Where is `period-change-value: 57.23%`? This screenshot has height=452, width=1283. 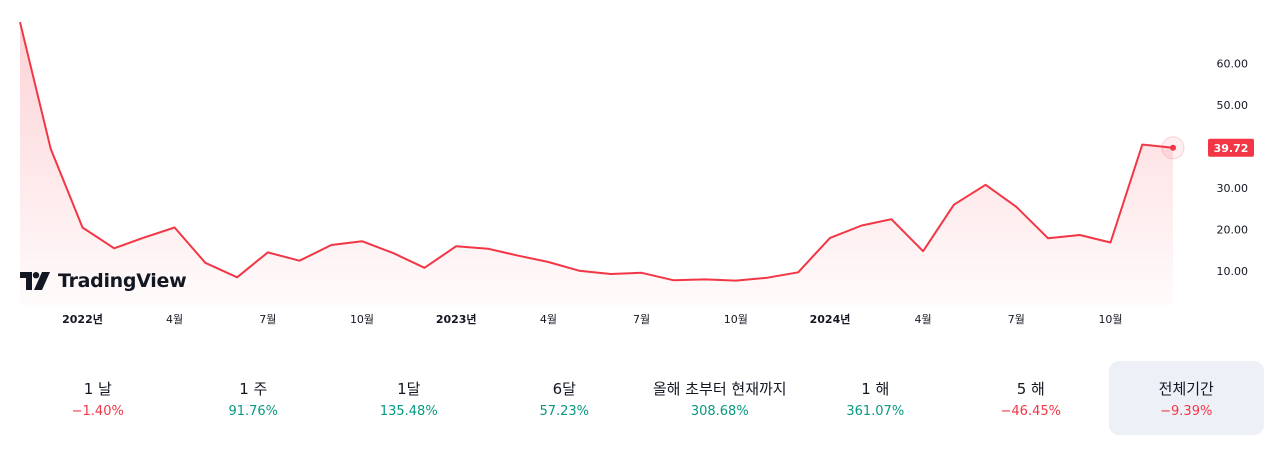
period-change-value: 57.23% is located at coordinates (564, 411).